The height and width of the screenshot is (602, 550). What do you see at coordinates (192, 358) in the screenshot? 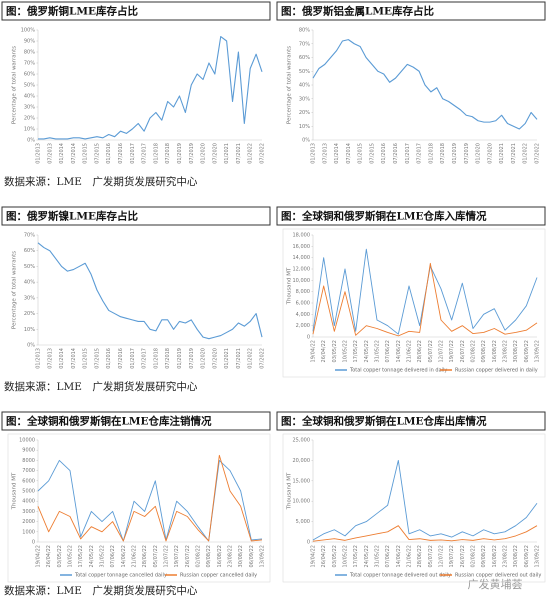
I see `x-tick-label: 07/2019` at bounding box center [192, 358].